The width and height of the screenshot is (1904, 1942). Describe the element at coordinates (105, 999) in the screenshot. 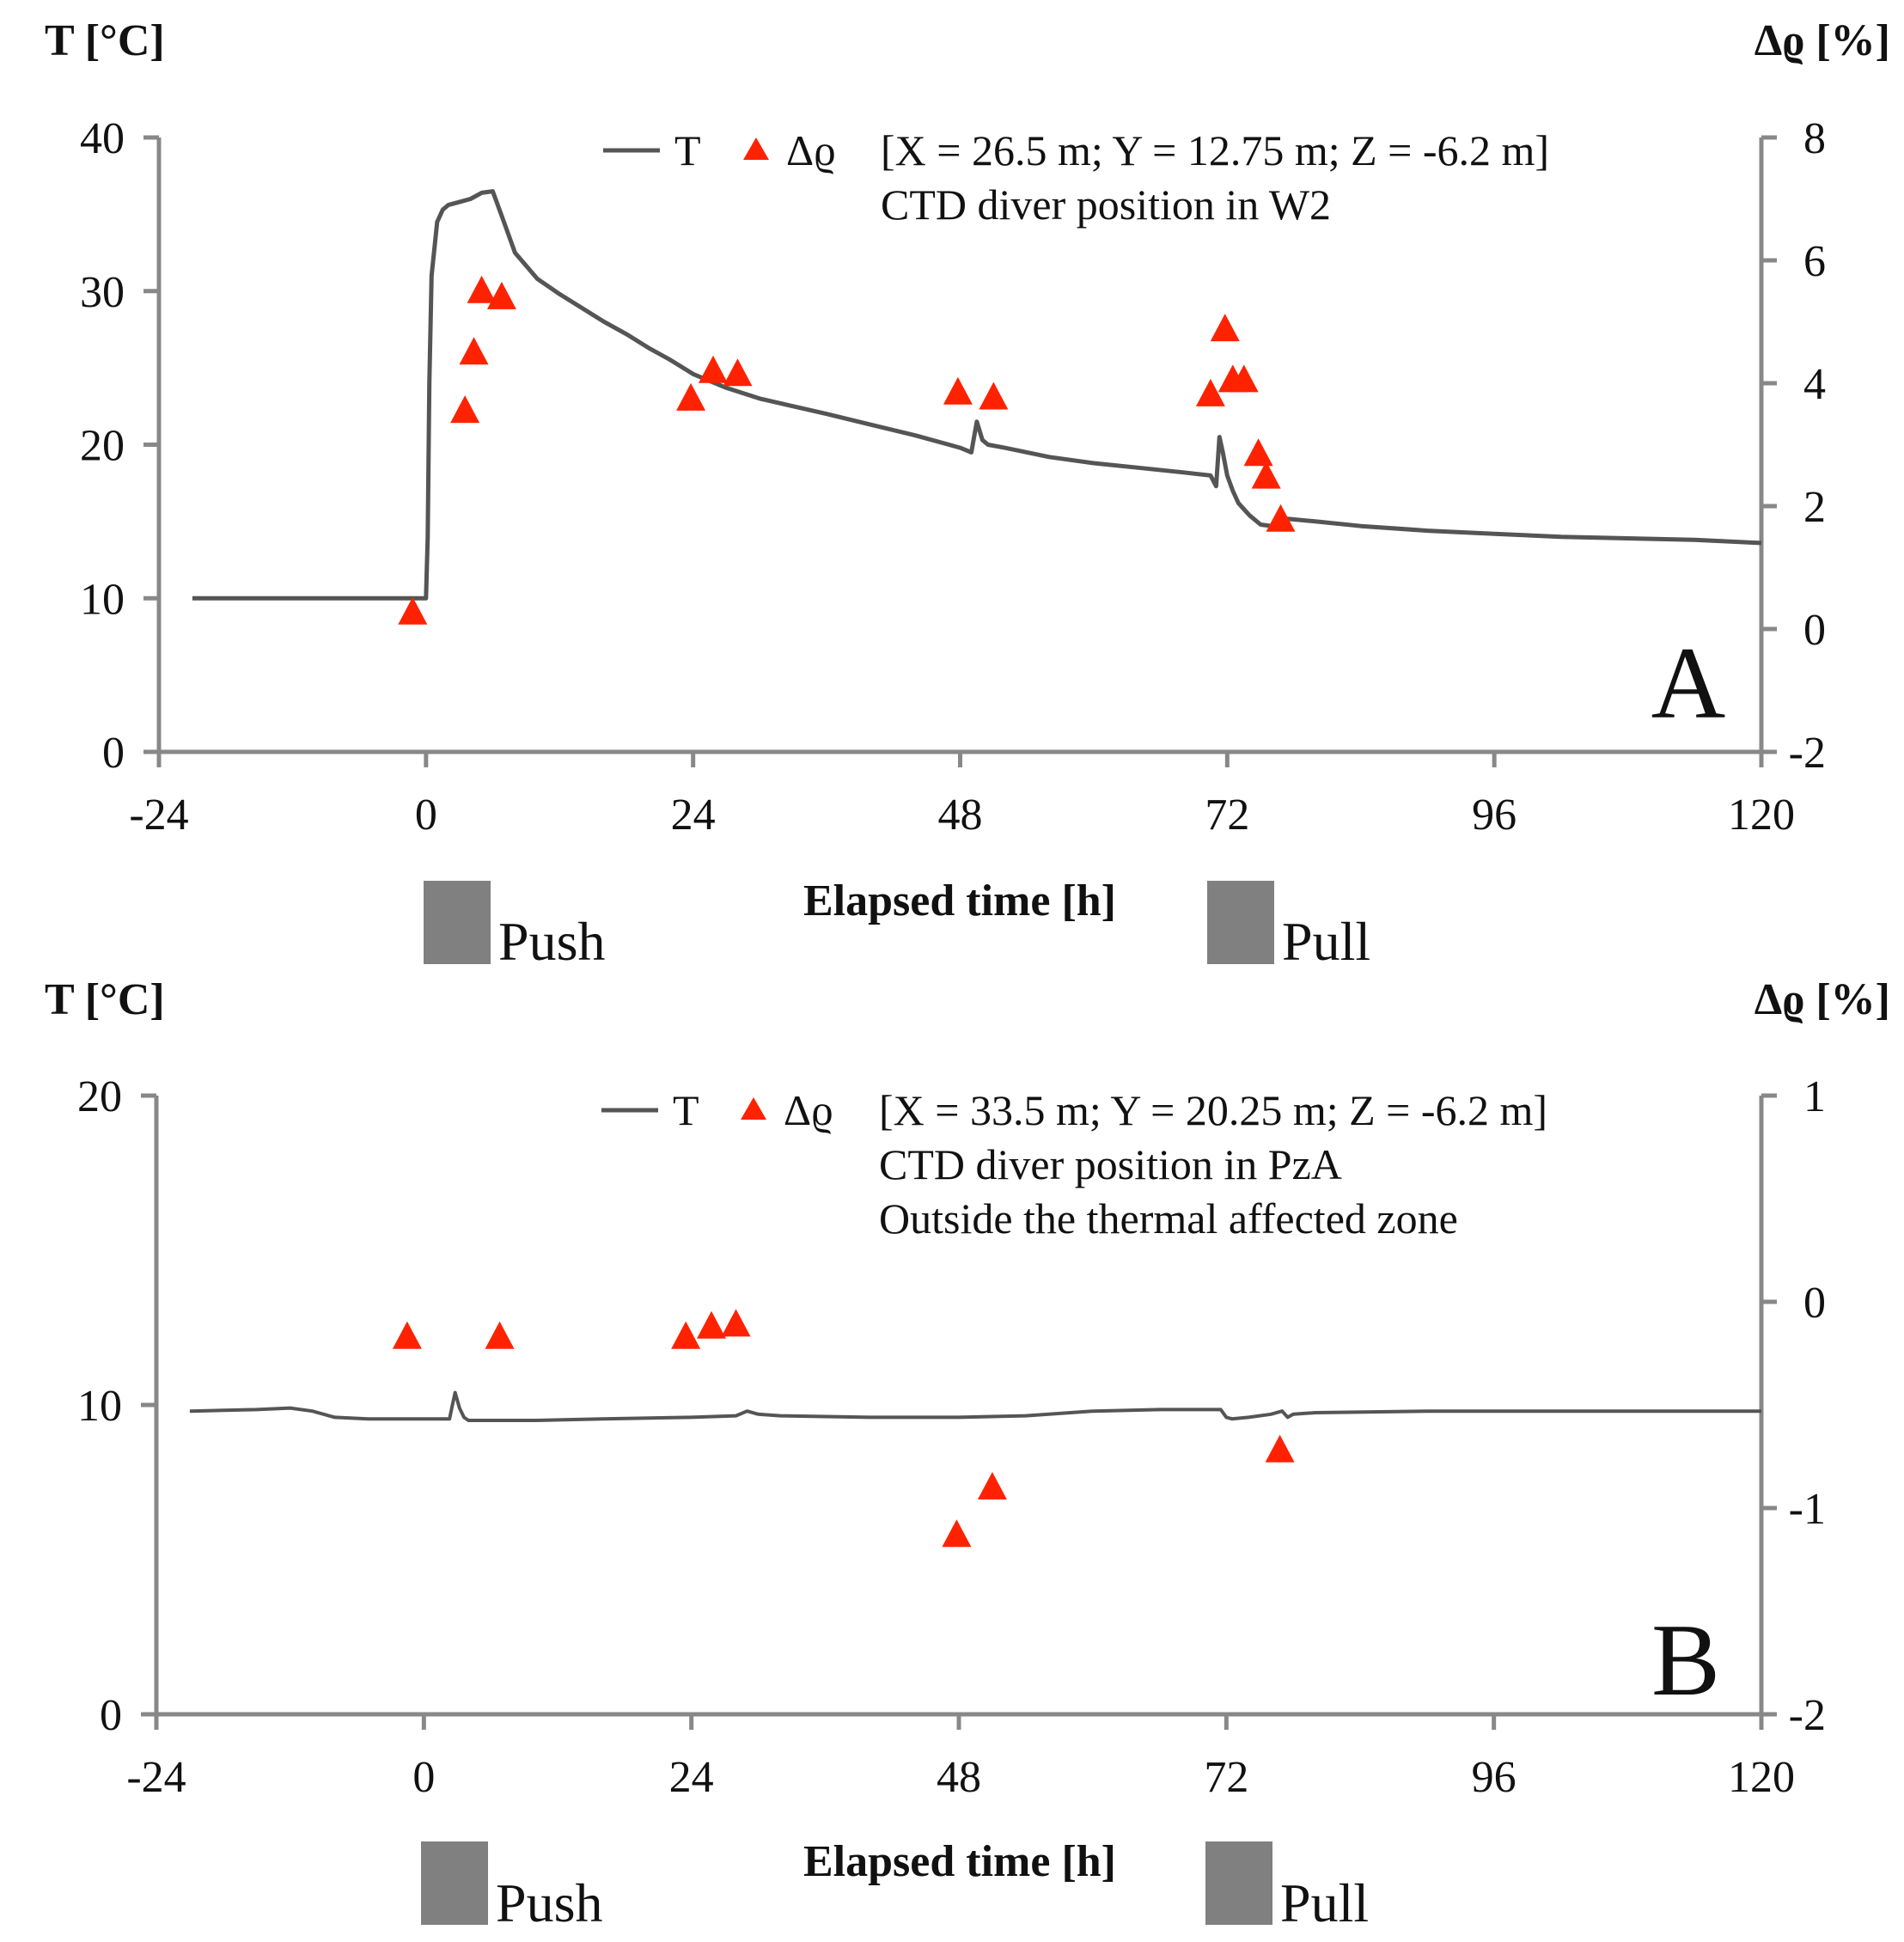

I see `panel-b-left-axis-title: T [°C]` at that location.